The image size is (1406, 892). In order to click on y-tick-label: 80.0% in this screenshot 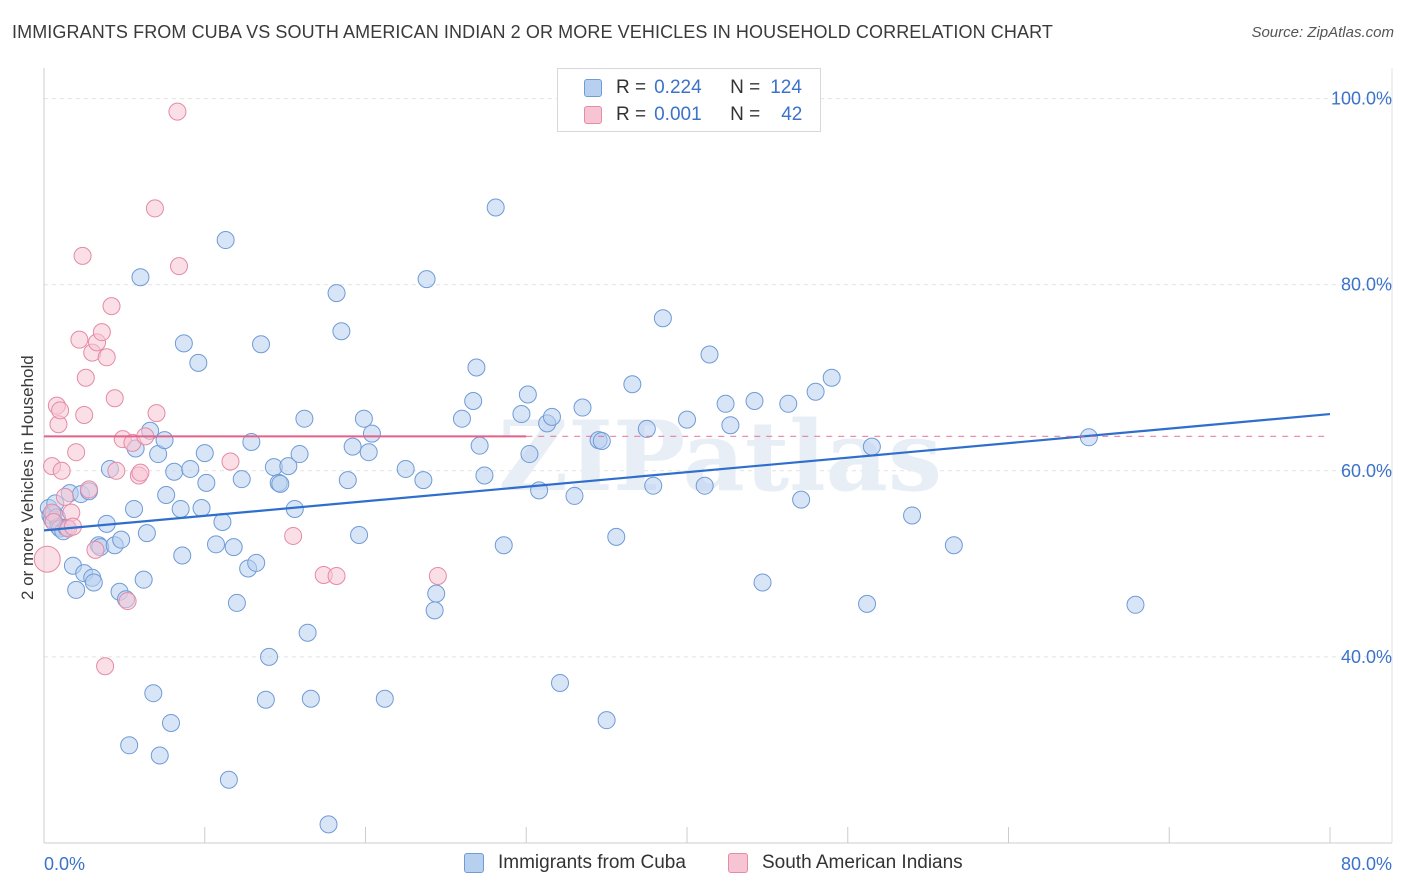, I will do `click(1366, 285)`.